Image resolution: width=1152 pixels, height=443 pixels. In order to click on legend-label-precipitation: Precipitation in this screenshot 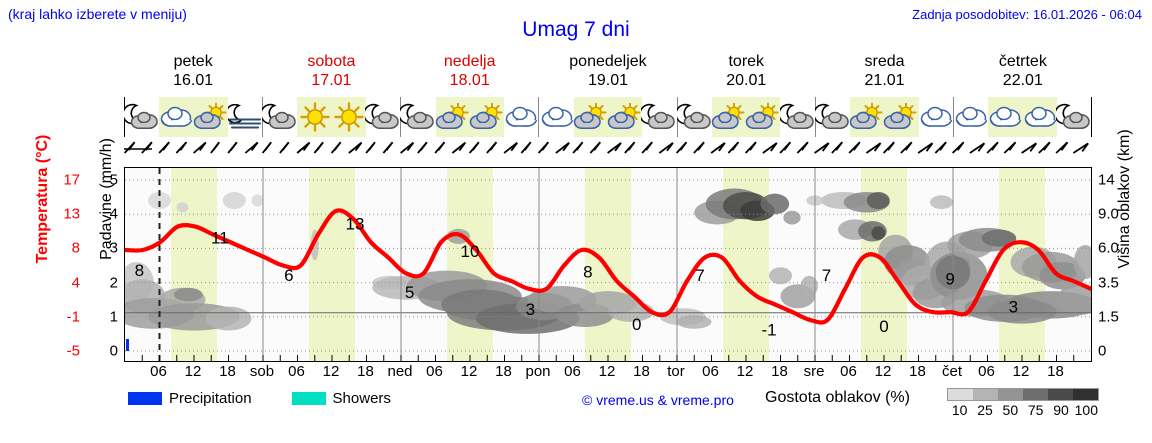, I will do `click(210, 398)`.